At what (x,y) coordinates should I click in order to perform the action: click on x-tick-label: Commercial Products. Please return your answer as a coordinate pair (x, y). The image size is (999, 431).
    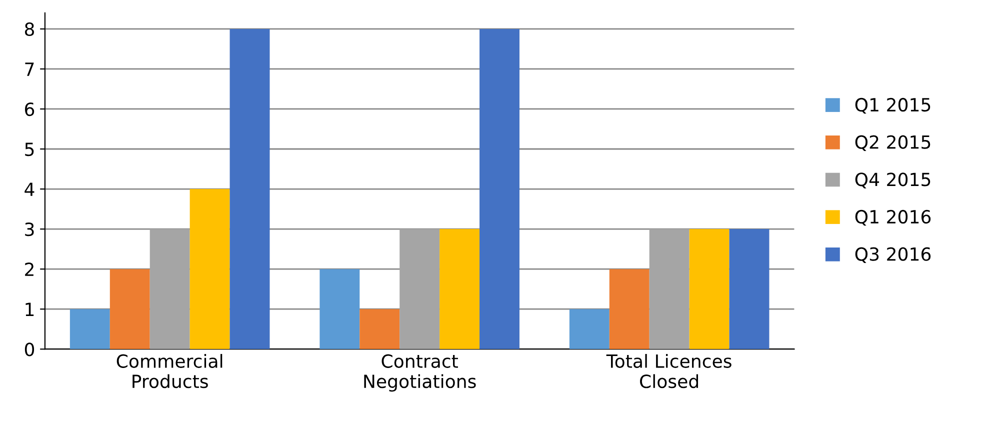
    Looking at the image, I should click on (169, 371).